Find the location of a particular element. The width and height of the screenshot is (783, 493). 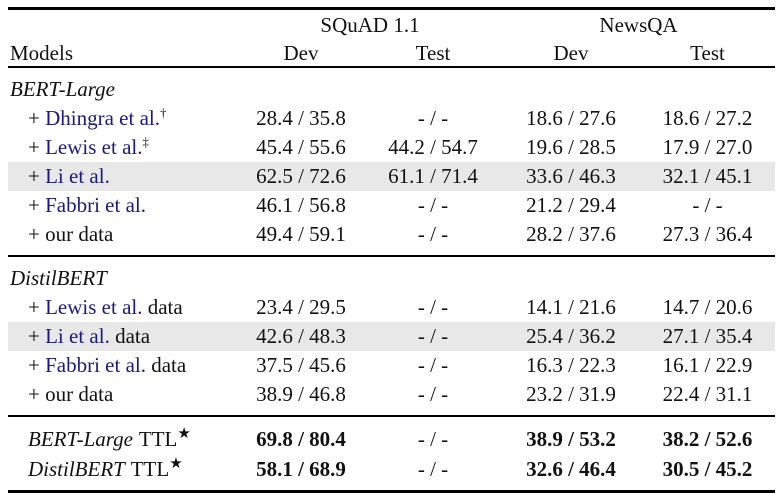

cell-squad-dev: 37.5 / 45.6 is located at coordinates (301, 365).